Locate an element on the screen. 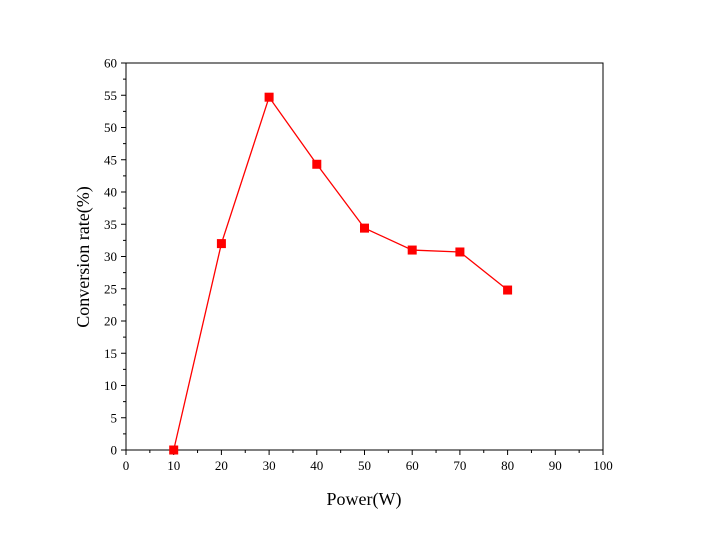 The height and width of the screenshot is (542, 705). y-tick-label: 0 is located at coordinates (114, 450).